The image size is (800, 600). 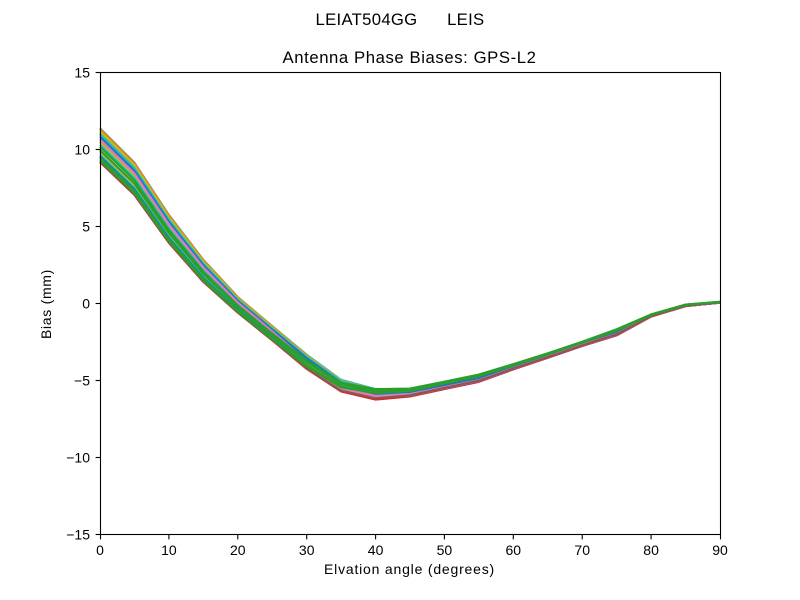 I want to click on svg-text: Bias (mm), so click(x=46, y=304).